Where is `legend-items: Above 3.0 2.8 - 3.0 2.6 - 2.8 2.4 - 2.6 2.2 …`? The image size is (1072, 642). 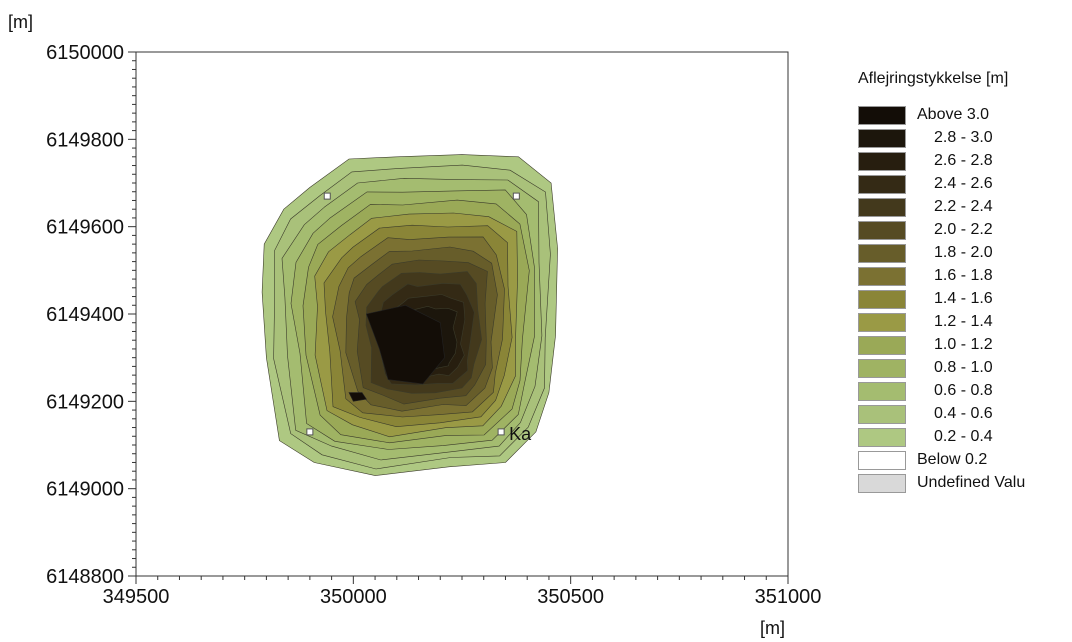 legend-items: Above 3.0 2.8 - 3.0 2.6 - 2.8 2.4 - 2.6 2.2 … is located at coordinates (965, 299).